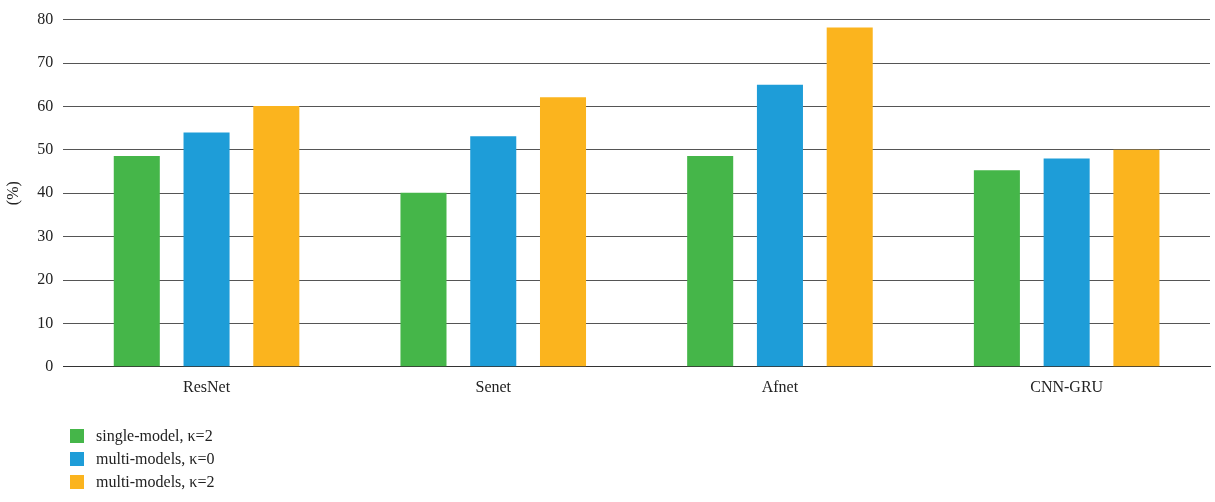 This screenshot has width=1215, height=502. What do you see at coordinates (45, 18) in the screenshot?
I see `y-tick-label: 80` at bounding box center [45, 18].